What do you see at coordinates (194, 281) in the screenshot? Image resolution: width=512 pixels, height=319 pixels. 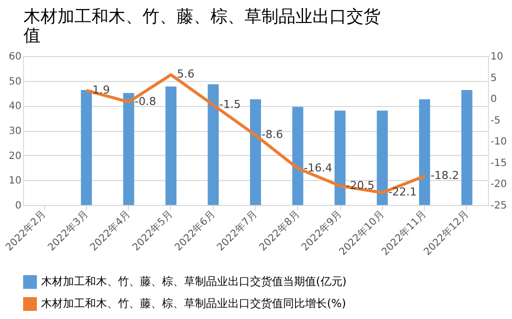 I see `legend-label: 木材加工和木、竹、藤、棕、草制品业出口交货值当期值(亿元)` at bounding box center [194, 281].